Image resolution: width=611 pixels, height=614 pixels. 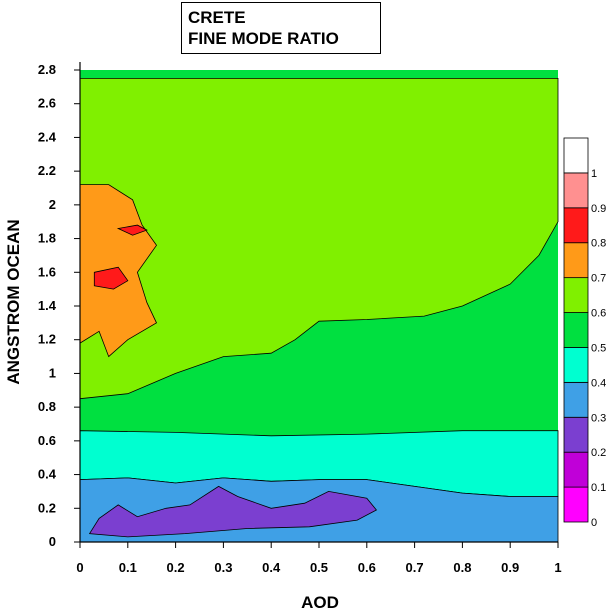 I want to click on x-tick-label: 1, so click(x=557, y=567).